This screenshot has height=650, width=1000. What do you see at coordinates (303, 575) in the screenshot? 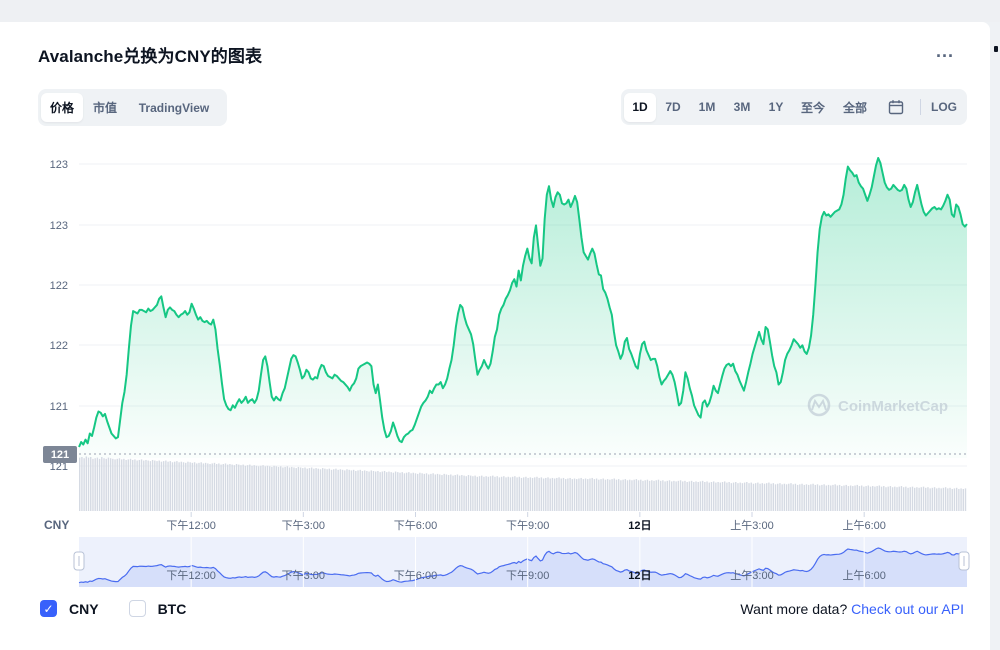
I see `navigator-tick-label: 下午3:00` at bounding box center [303, 575].